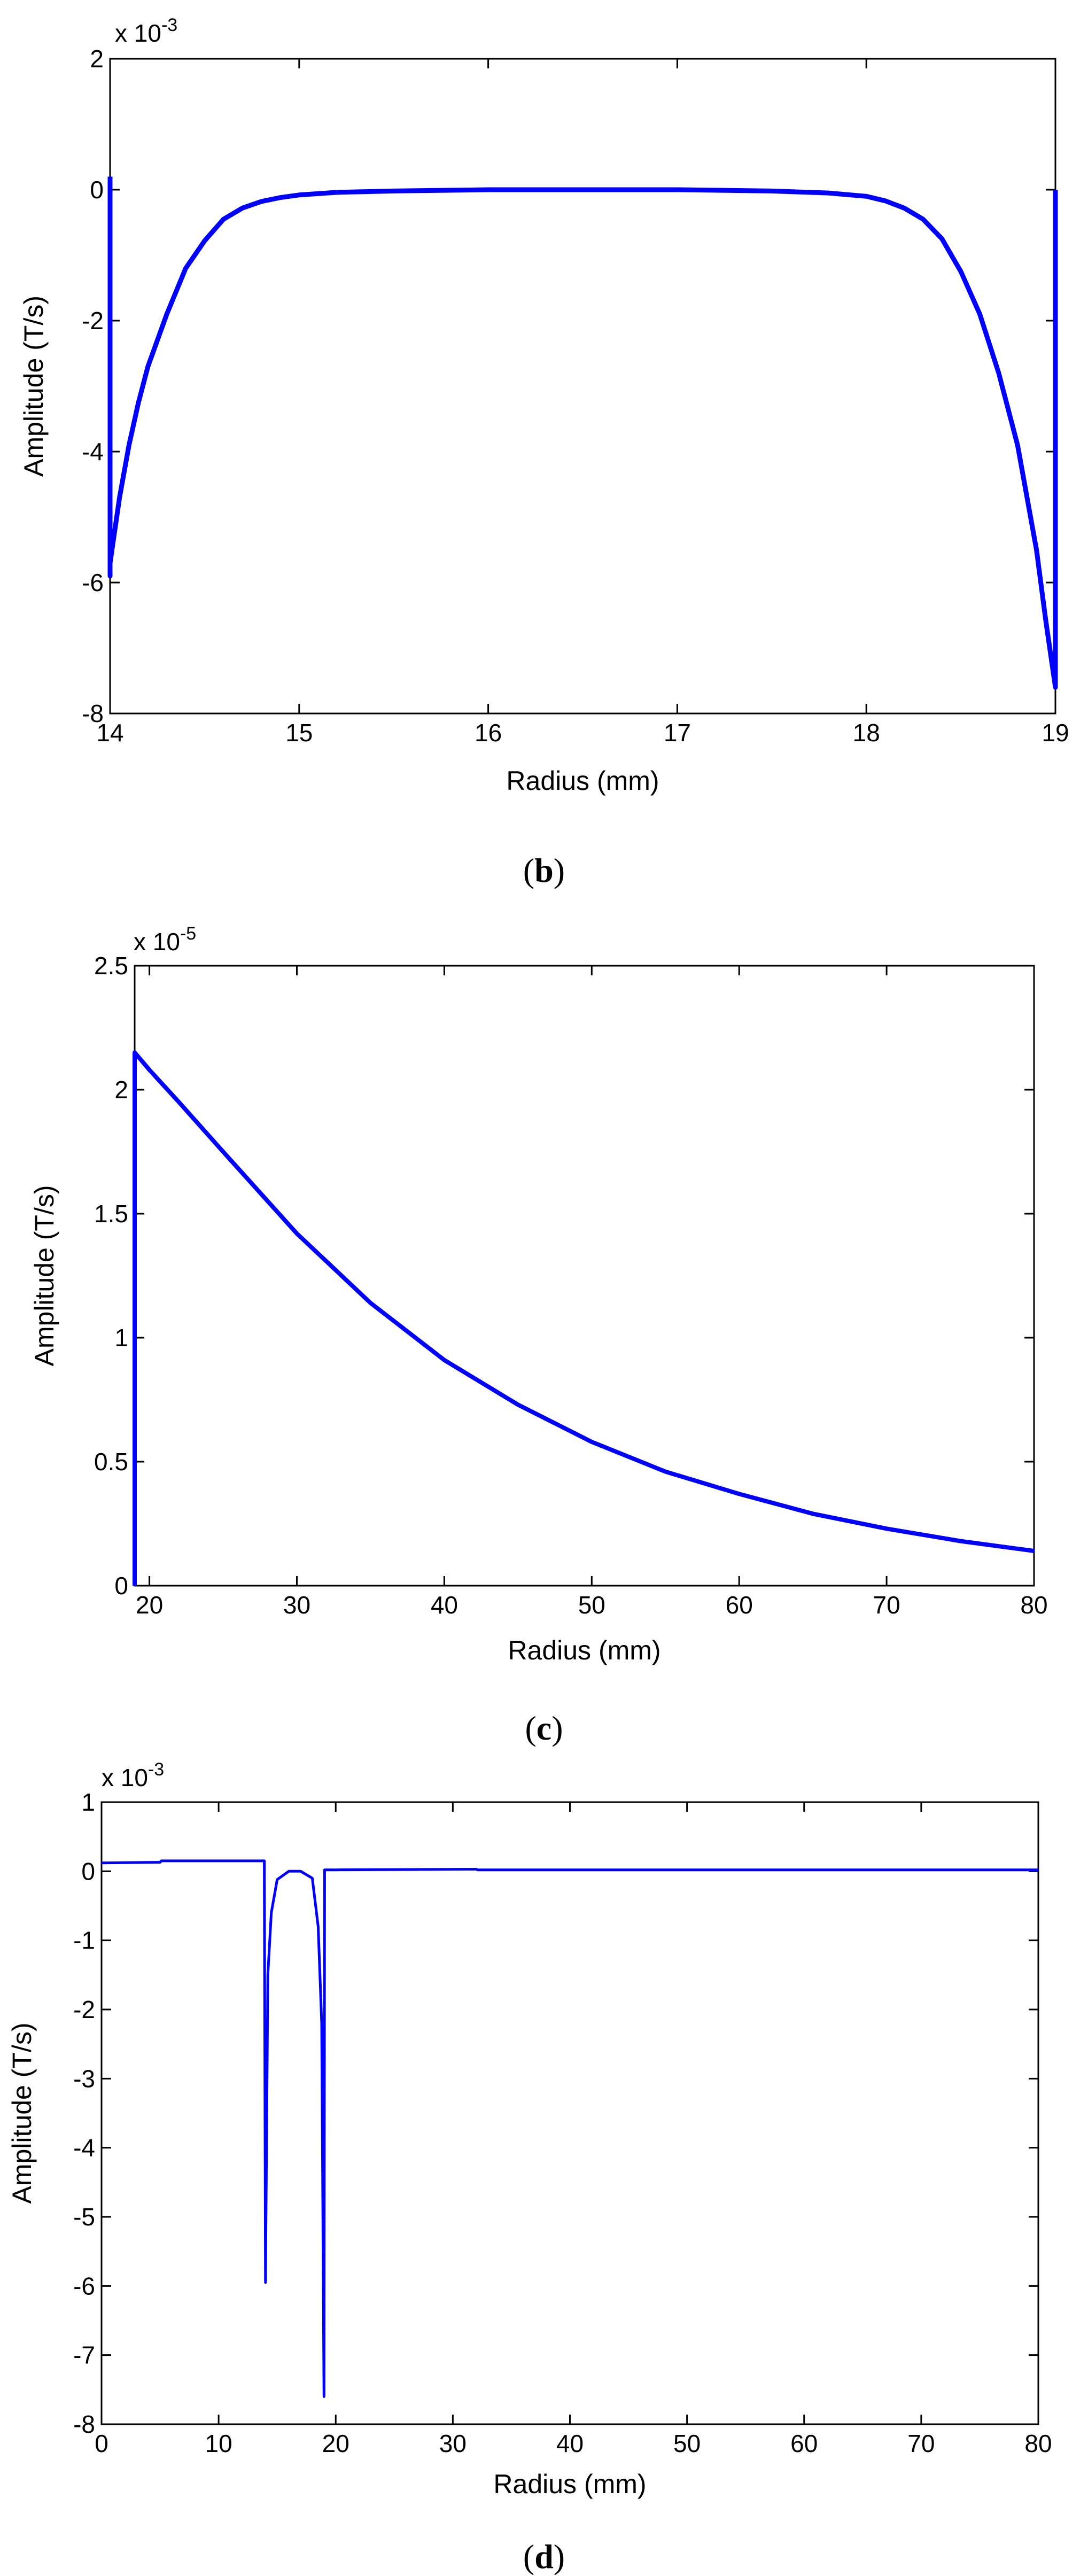 The image size is (1088, 2576). I want to click on x-tick-label: 14, so click(109, 733).